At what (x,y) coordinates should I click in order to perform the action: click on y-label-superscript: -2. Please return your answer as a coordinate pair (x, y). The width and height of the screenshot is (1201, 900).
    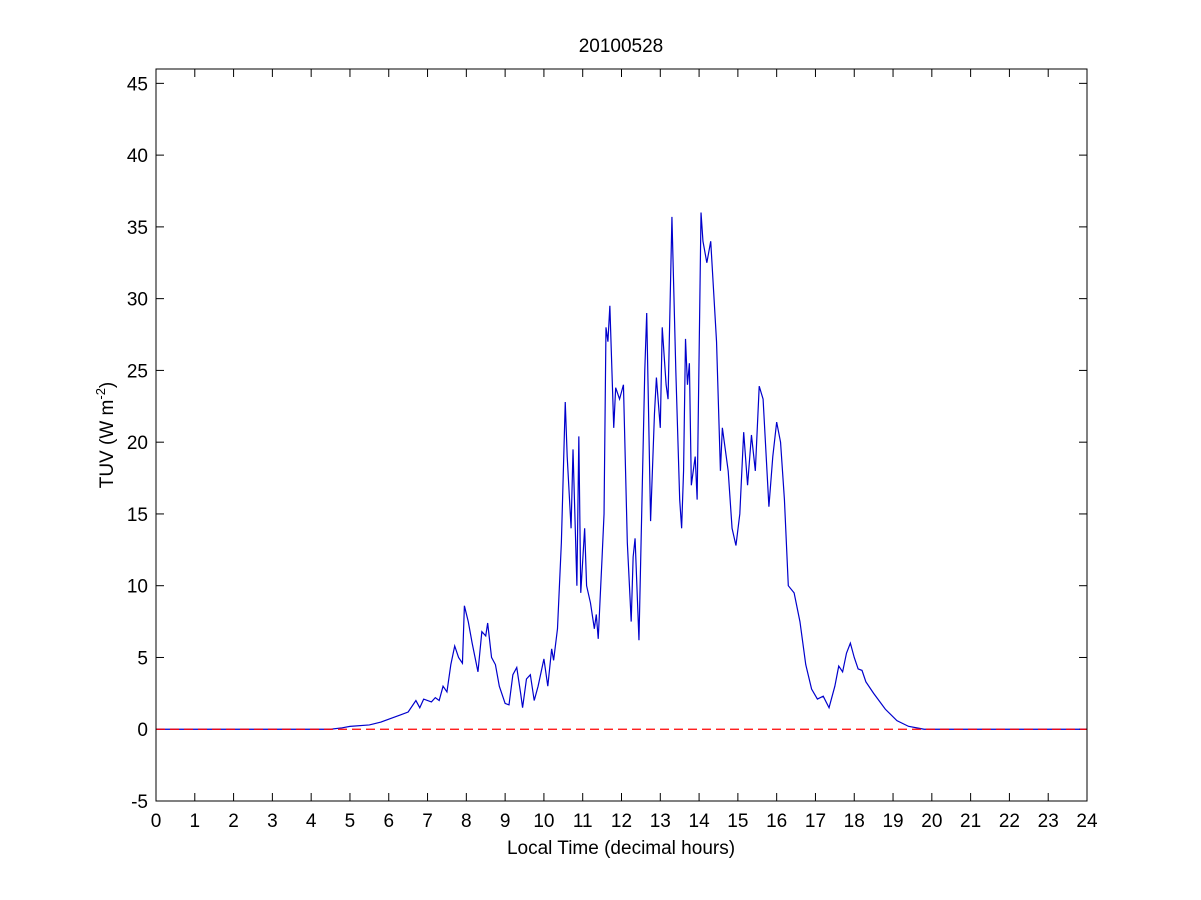
    Looking at the image, I should click on (100, 394).